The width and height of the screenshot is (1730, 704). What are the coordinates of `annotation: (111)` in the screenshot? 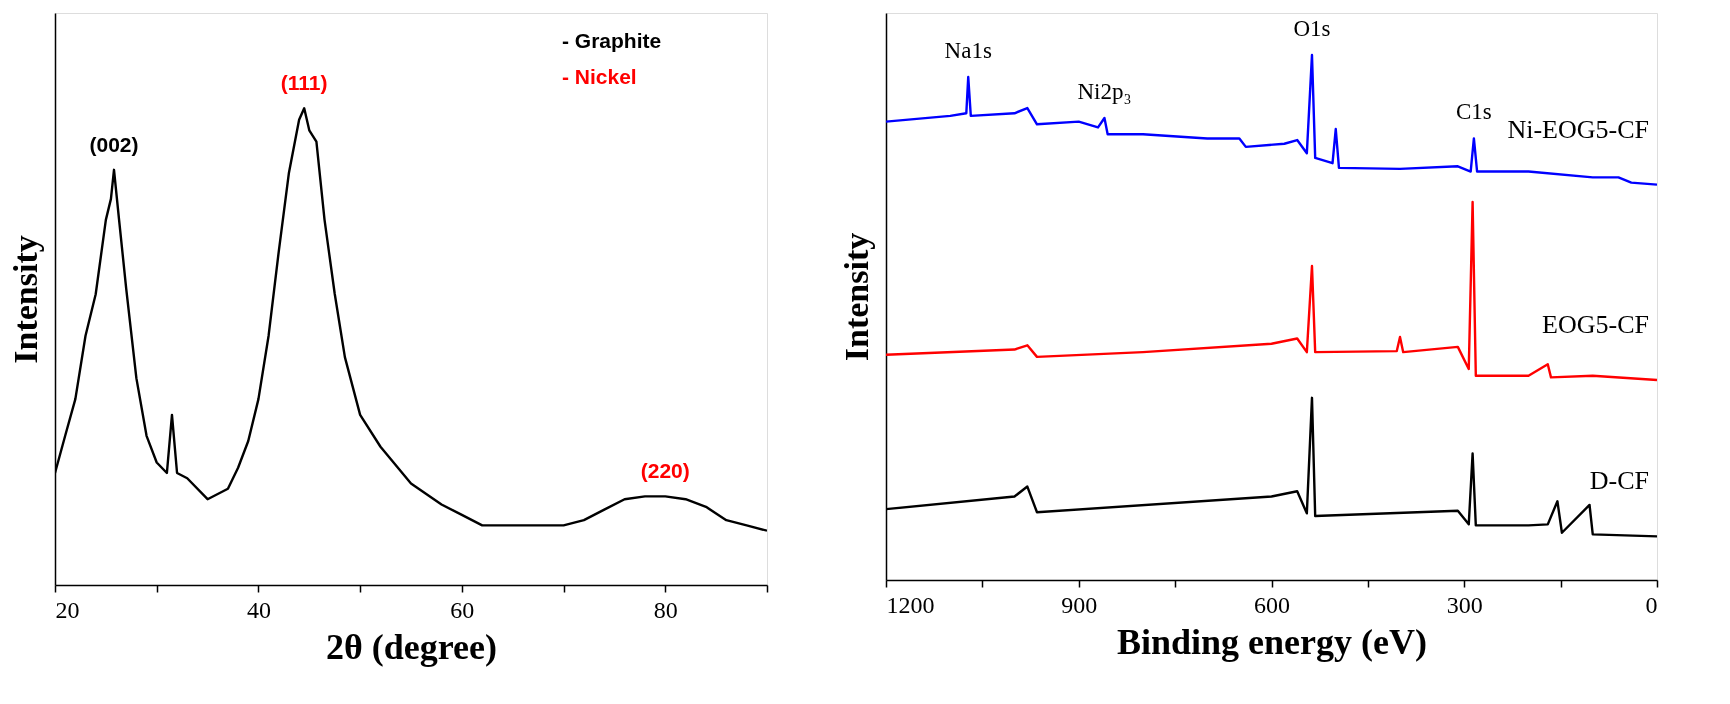 It's located at (304, 83).